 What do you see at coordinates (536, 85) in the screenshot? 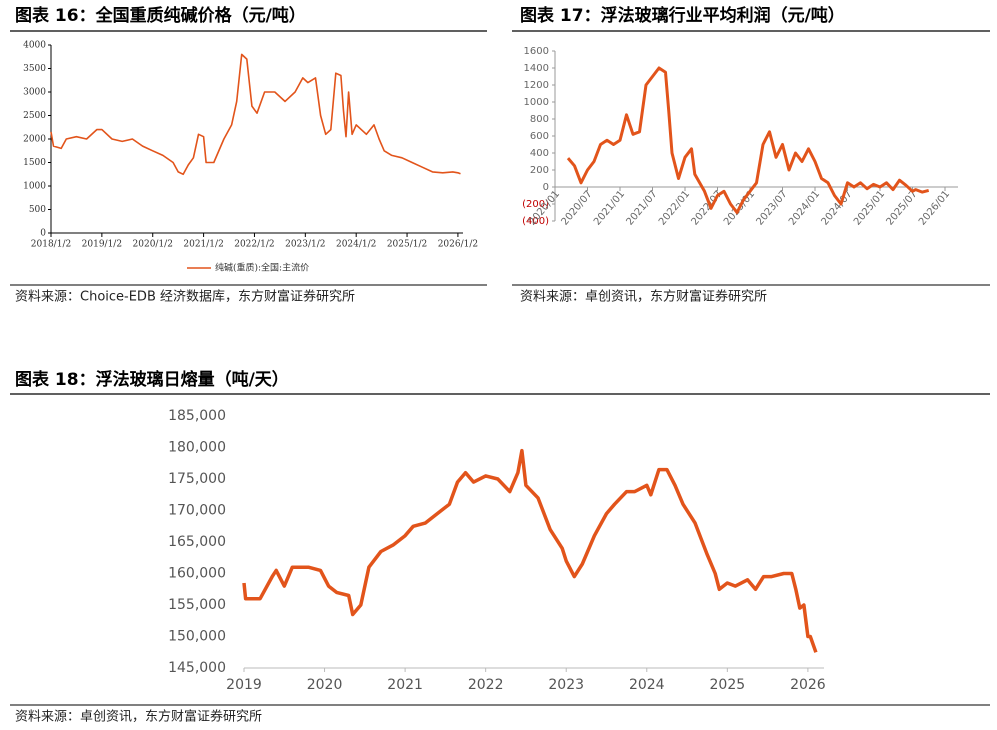
I see `y-tick-label: 1200` at bounding box center [536, 85].